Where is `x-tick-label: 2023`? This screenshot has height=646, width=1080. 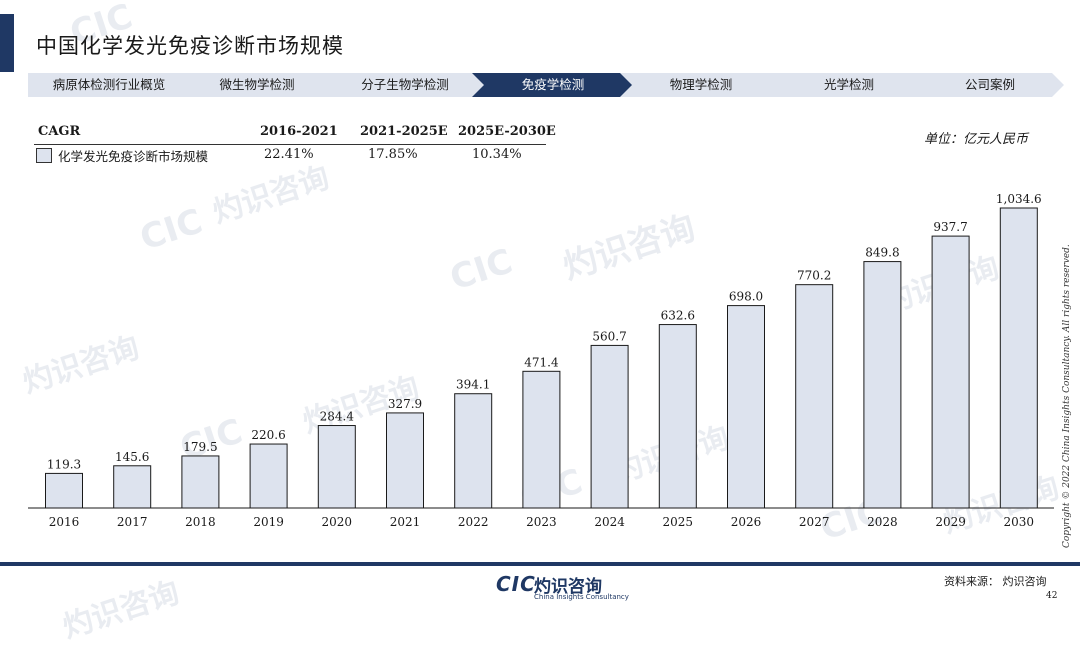 x-tick-label: 2023 is located at coordinates (541, 522).